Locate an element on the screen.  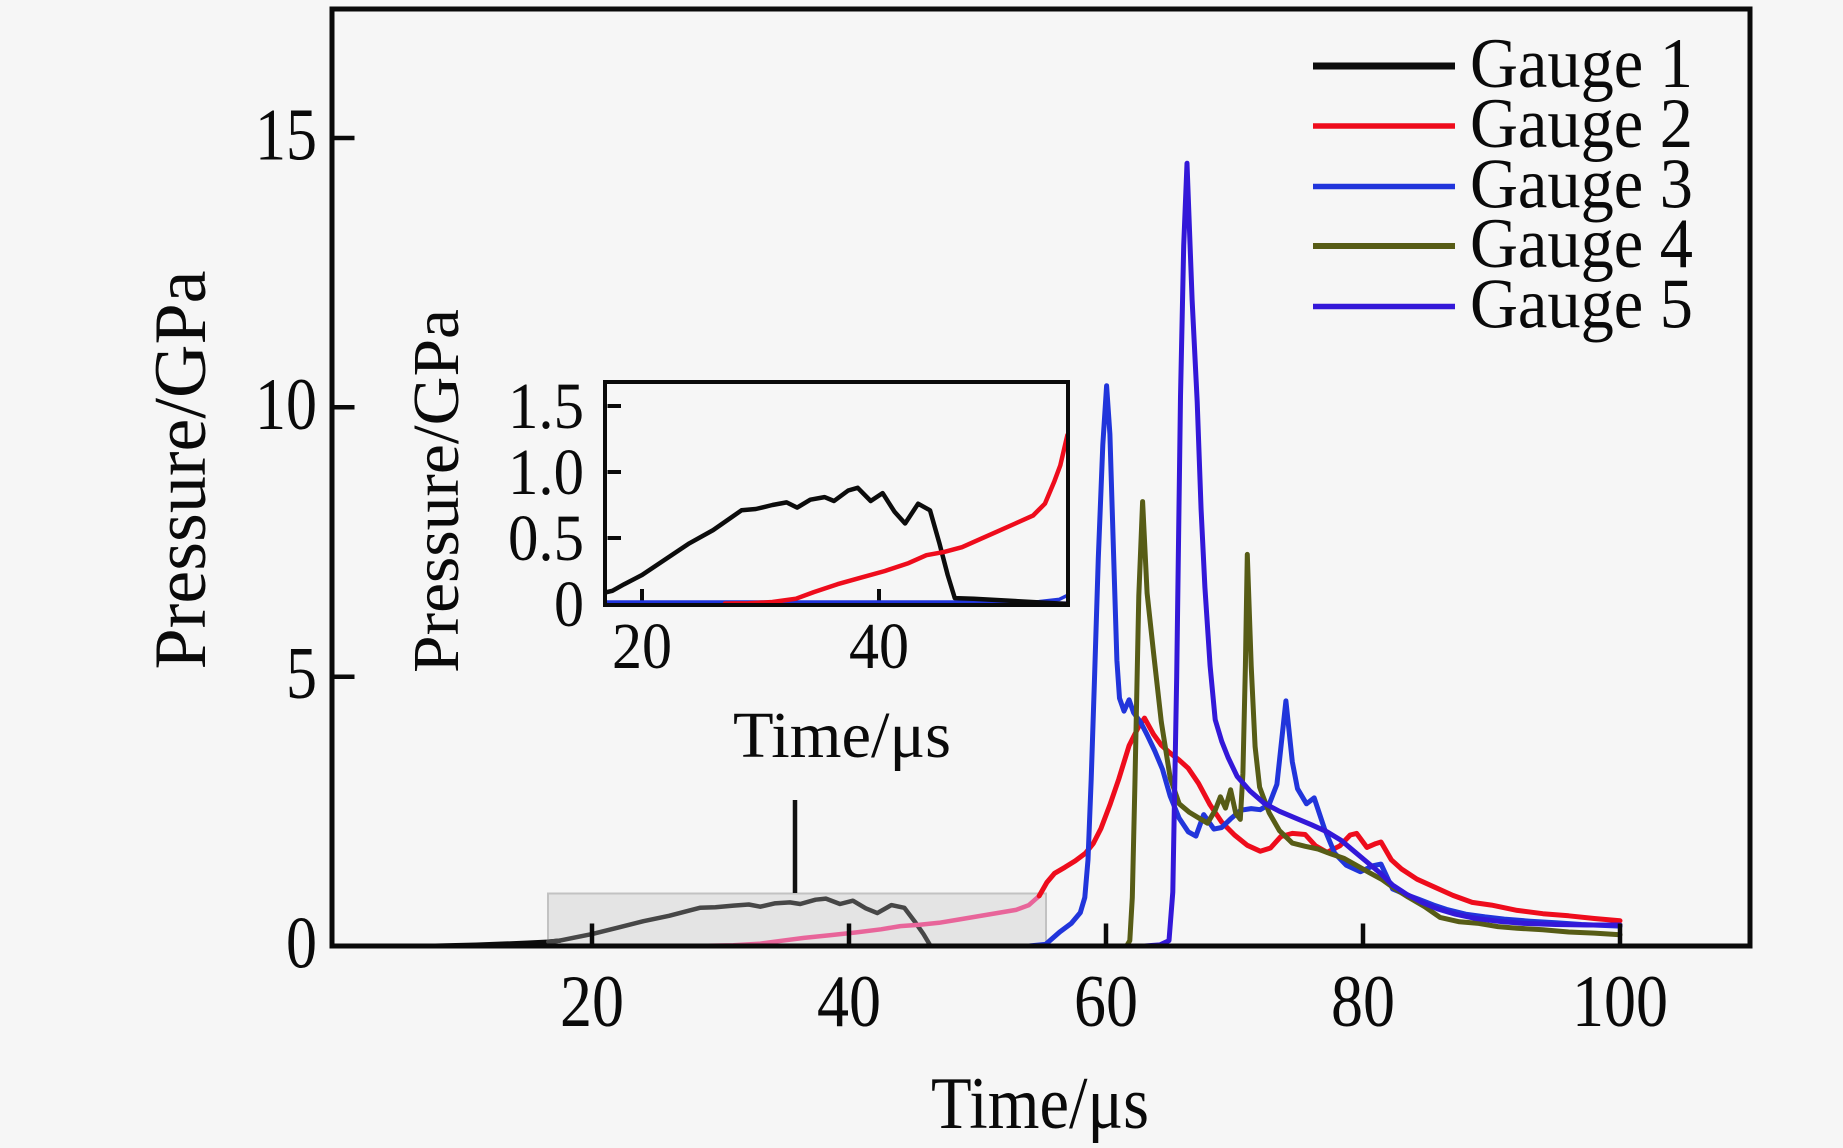
svg-text: Gauge 5 is located at coordinates (1581, 305).